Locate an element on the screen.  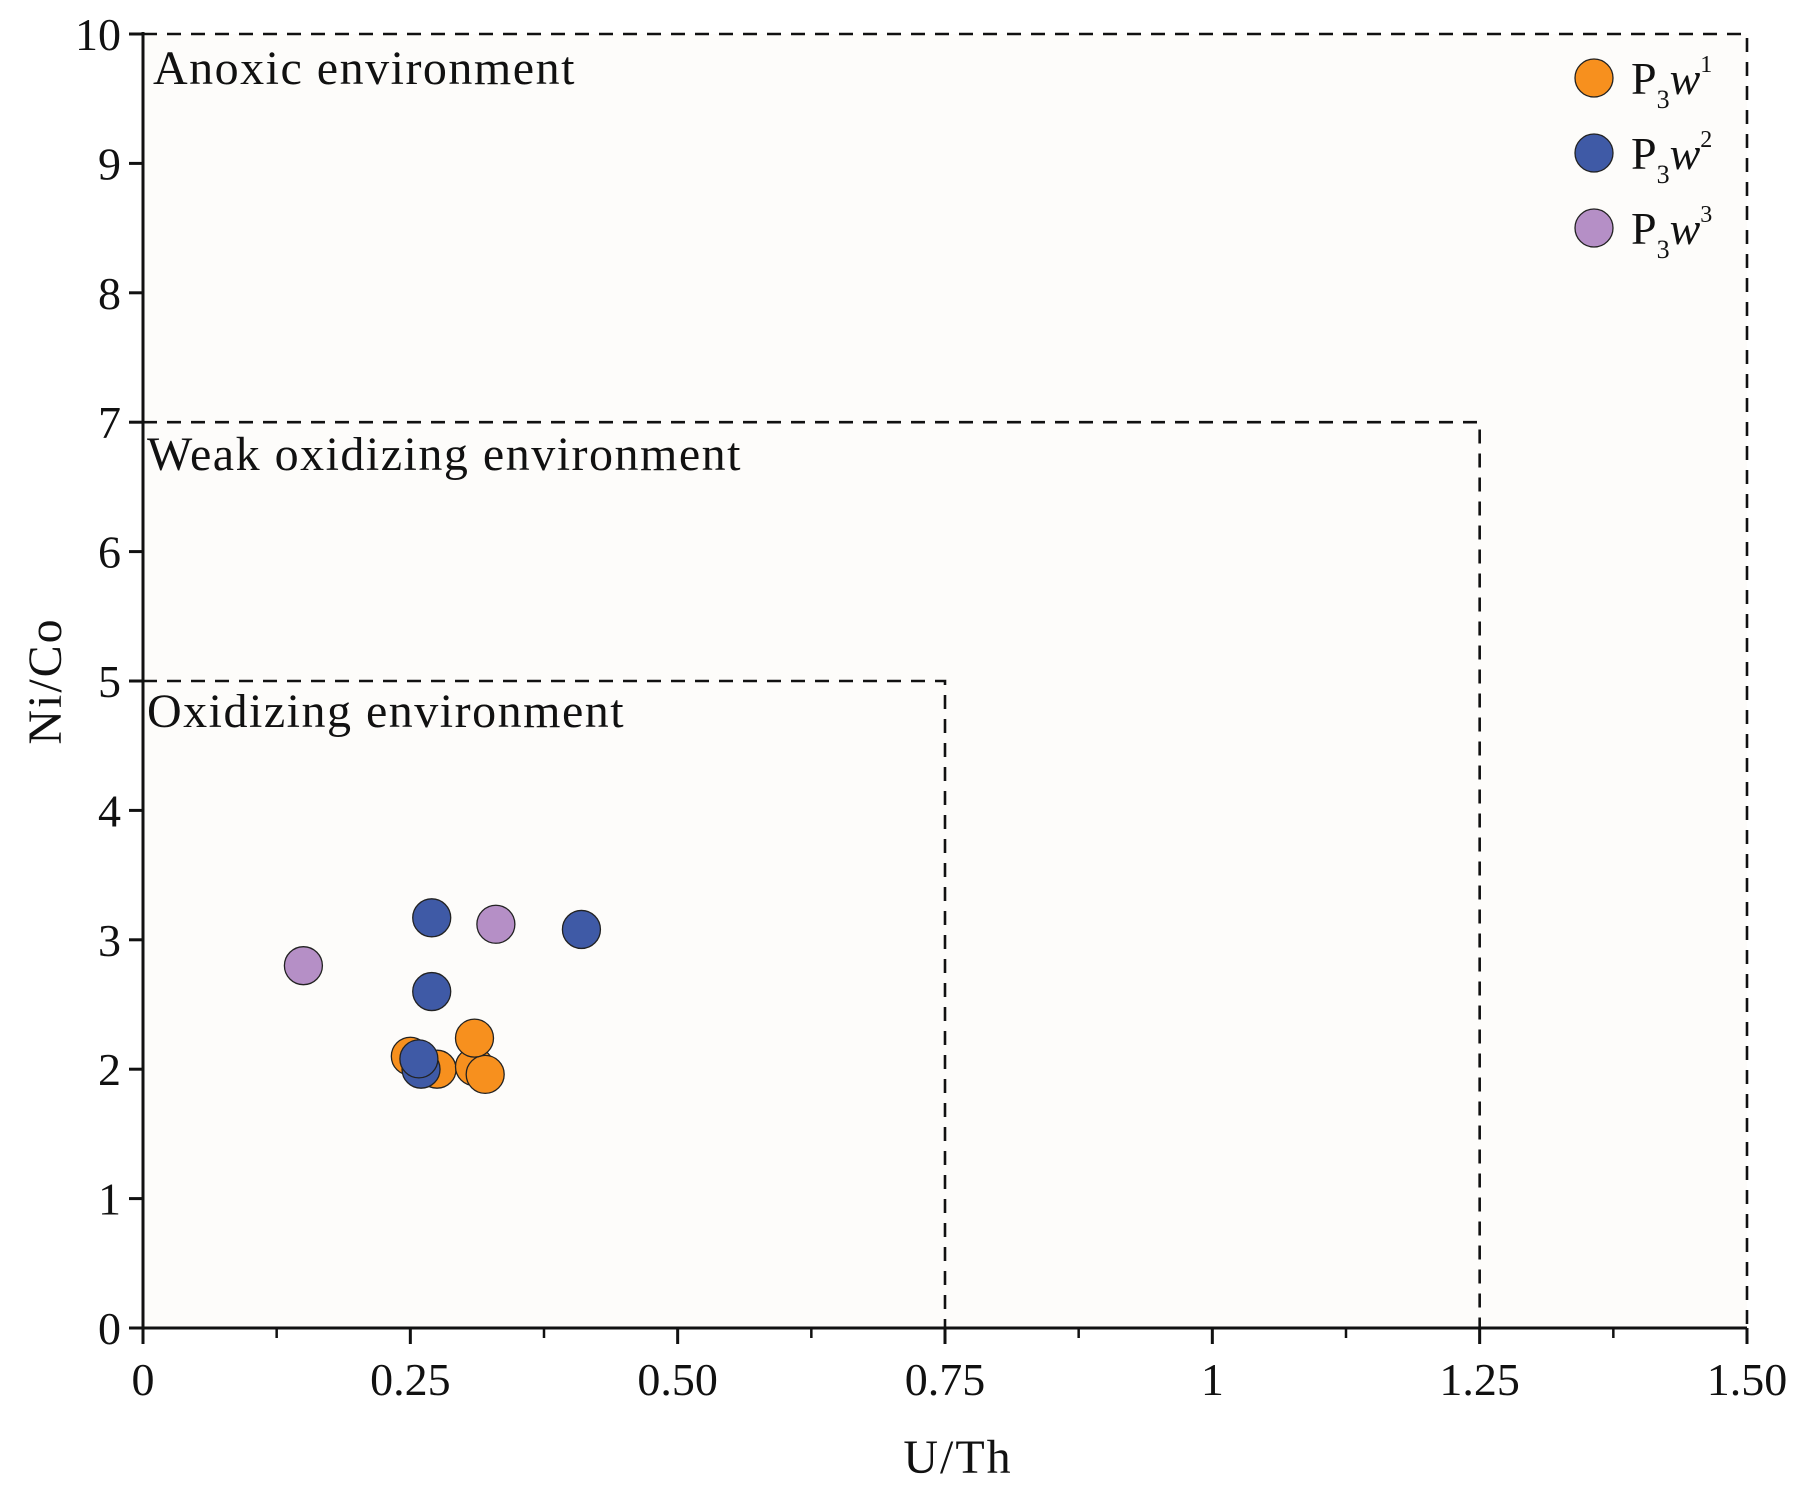
legend-label-superscript: 3 is located at coordinates (1706, 215).